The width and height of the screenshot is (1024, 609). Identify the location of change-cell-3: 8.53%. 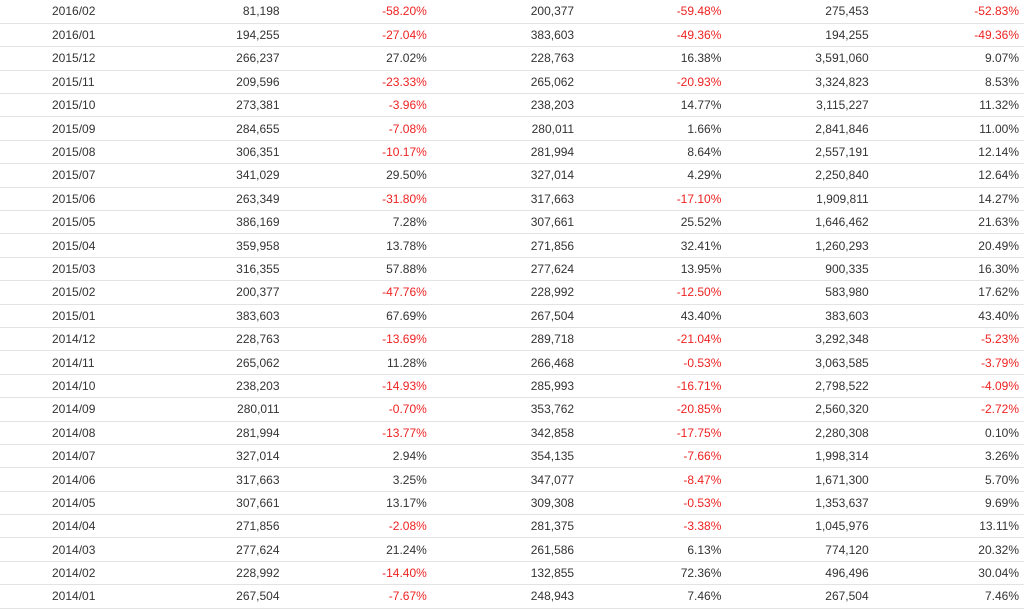
(950, 82).